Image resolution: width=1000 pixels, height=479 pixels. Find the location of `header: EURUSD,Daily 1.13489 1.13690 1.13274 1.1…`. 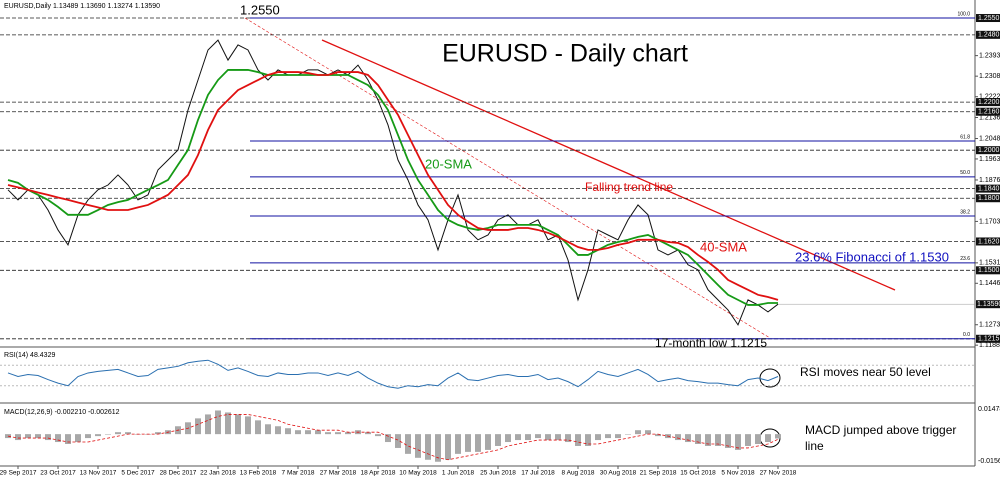

header: EURUSD,Daily 1.13489 1.13690 1.13274 1.1… is located at coordinates (82, 6).